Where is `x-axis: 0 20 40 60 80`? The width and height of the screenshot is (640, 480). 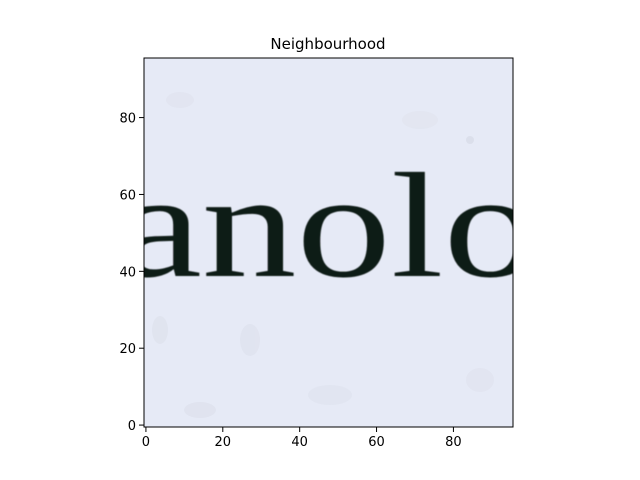 x-axis: 0 20 40 60 80 is located at coordinates (302, 438).